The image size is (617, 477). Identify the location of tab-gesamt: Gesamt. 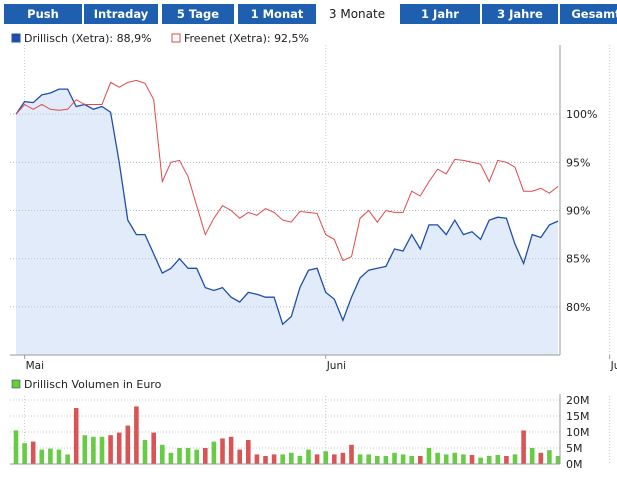
(588, 14).